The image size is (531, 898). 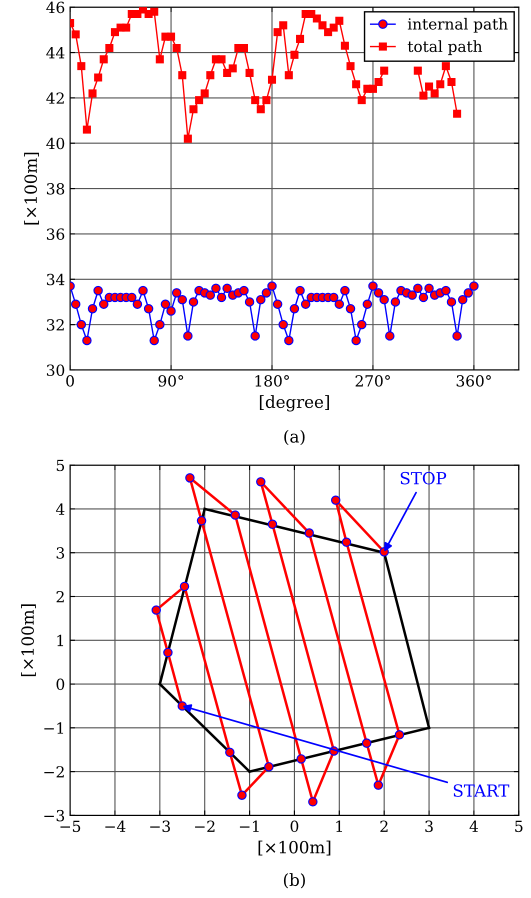 What do you see at coordinates (55, 98) in the screenshot?
I see `y-tick-label: 42` at bounding box center [55, 98].